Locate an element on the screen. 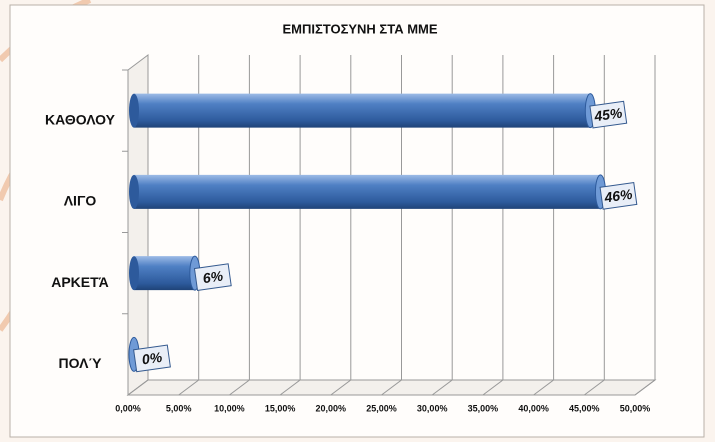  value-label: 46% is located at coordinates (618, 196).